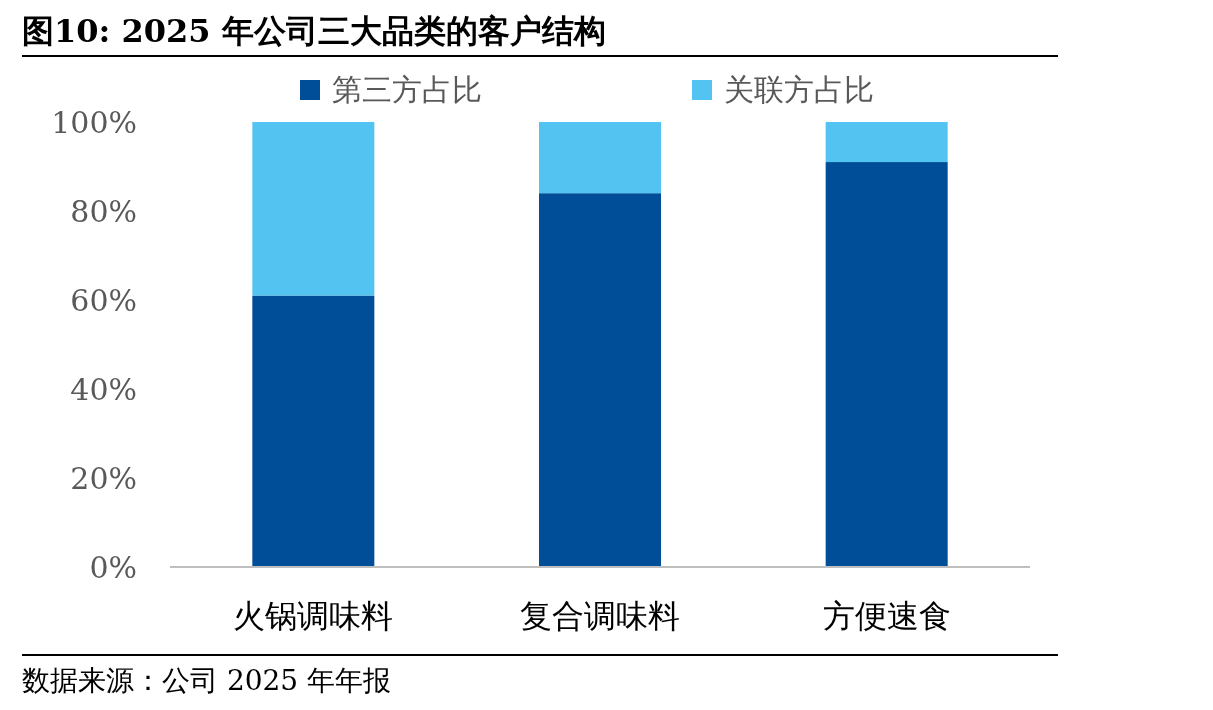 The width and height of the screenshot is (1213, 710). What do you see at coordinates (407, 89) in the screenshot?
I see `legend-label: 第三方占比` at bounding box center [407, 89].